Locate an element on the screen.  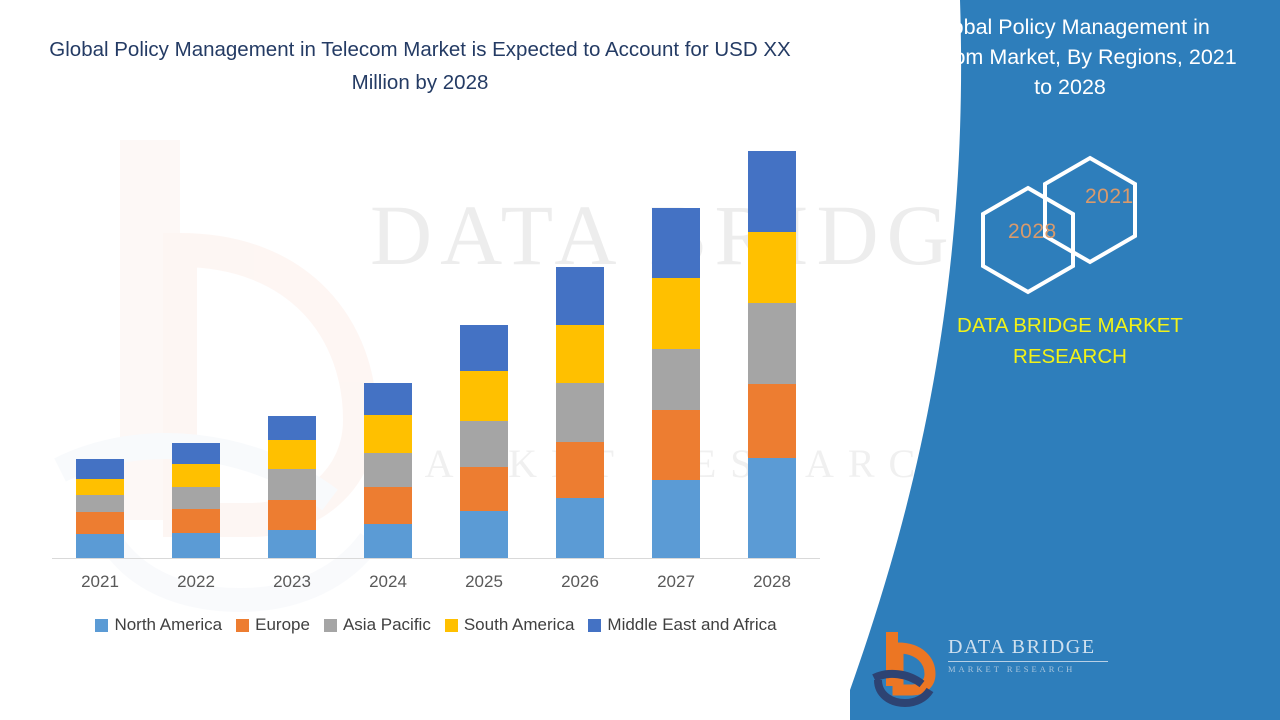
x-axis-label-2028: 2028 is located at coordinates (772, 581).